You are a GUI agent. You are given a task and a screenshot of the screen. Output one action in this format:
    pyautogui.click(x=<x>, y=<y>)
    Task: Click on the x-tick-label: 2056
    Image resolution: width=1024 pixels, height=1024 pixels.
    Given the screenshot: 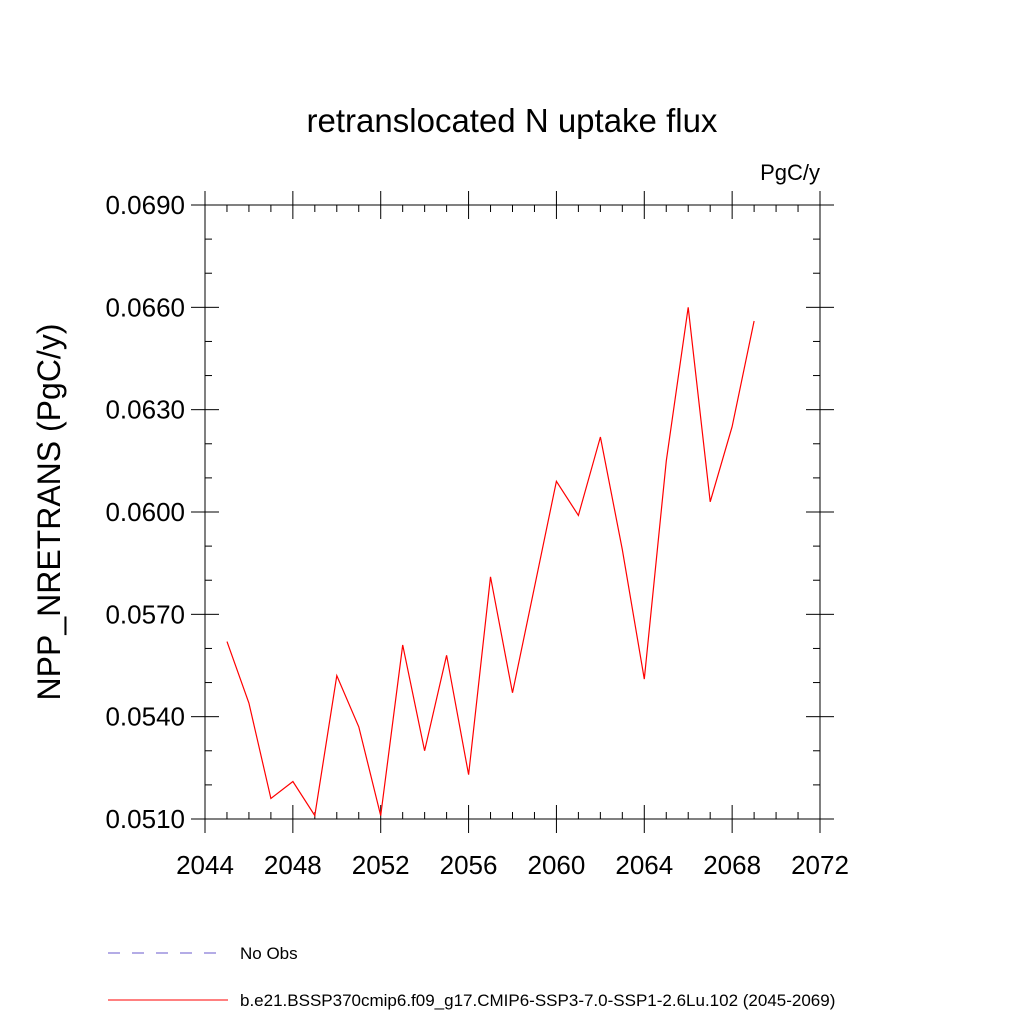 What is the action you would take?
    pyautogui.click(x=469, y=865)
    